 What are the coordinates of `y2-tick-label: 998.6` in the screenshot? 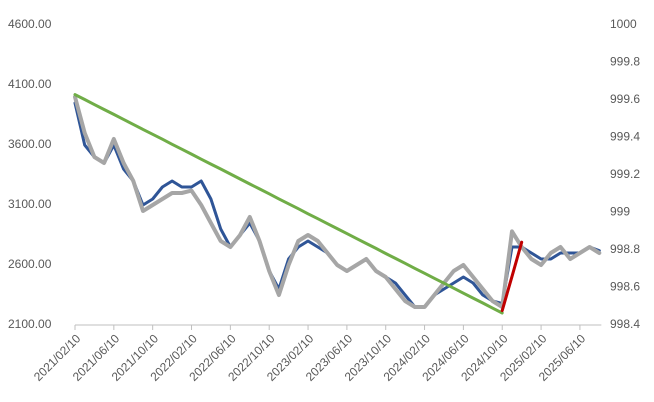 It's located at (625, 287).